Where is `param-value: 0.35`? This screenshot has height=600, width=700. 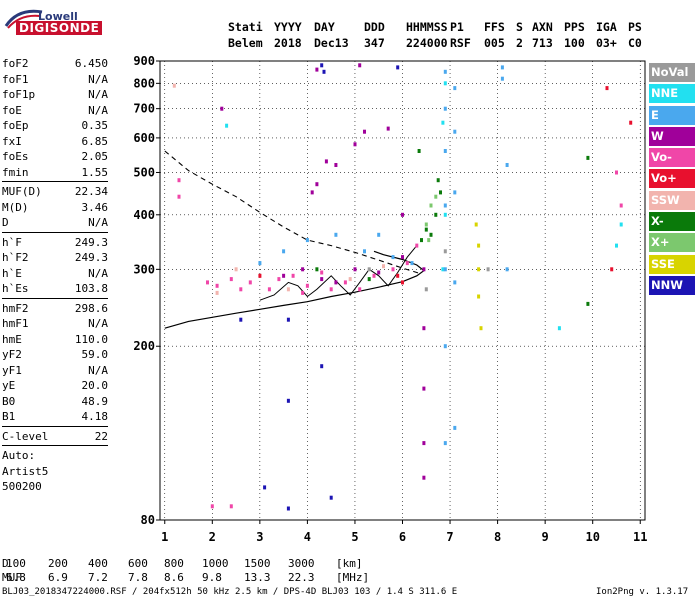
param-value: 0.35 is located at coordinates (95, 125).